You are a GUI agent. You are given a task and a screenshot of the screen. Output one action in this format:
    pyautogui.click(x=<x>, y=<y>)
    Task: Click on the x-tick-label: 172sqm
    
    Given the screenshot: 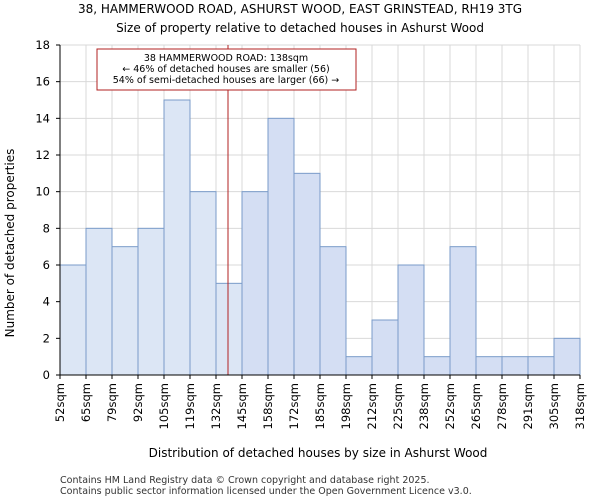 What is the action you would take?
    pyautogui.click(x=294, y=406)
    